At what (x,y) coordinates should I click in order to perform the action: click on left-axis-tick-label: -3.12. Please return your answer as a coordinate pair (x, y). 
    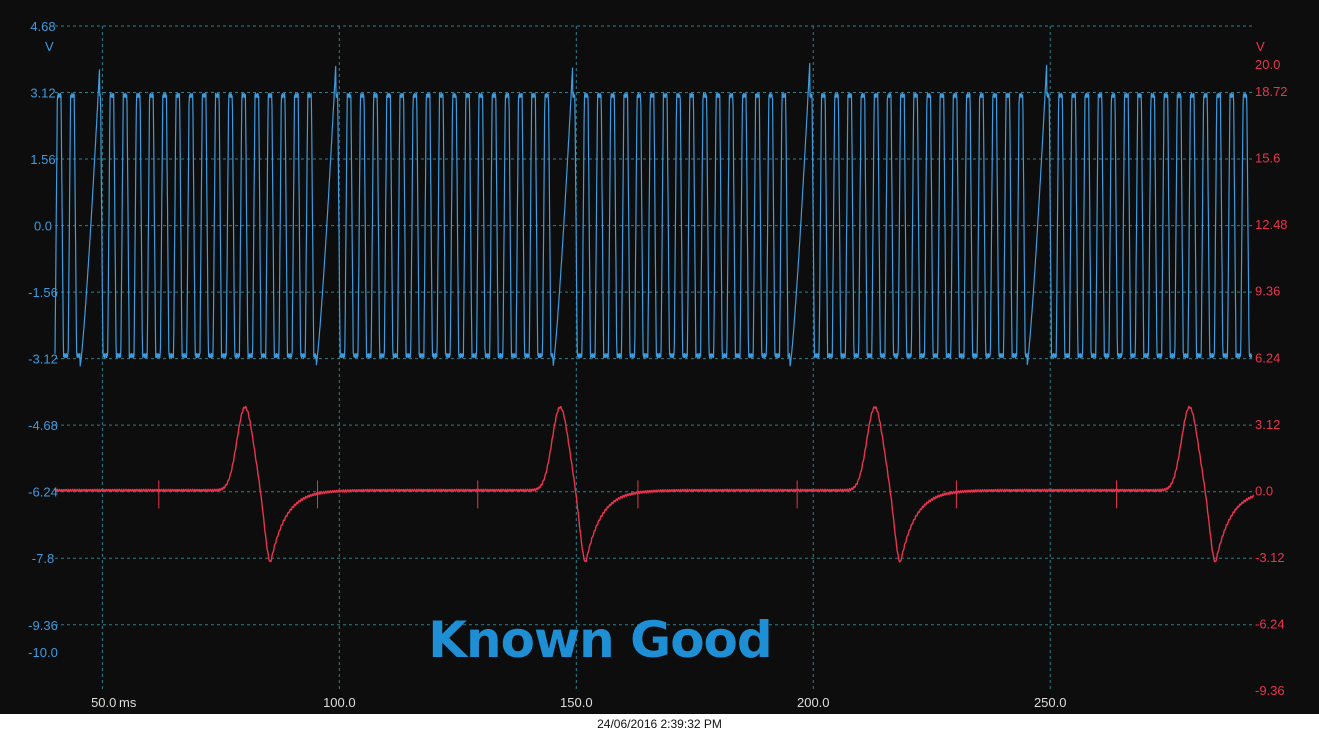
    Looking at the image, I should click on (43, 359).